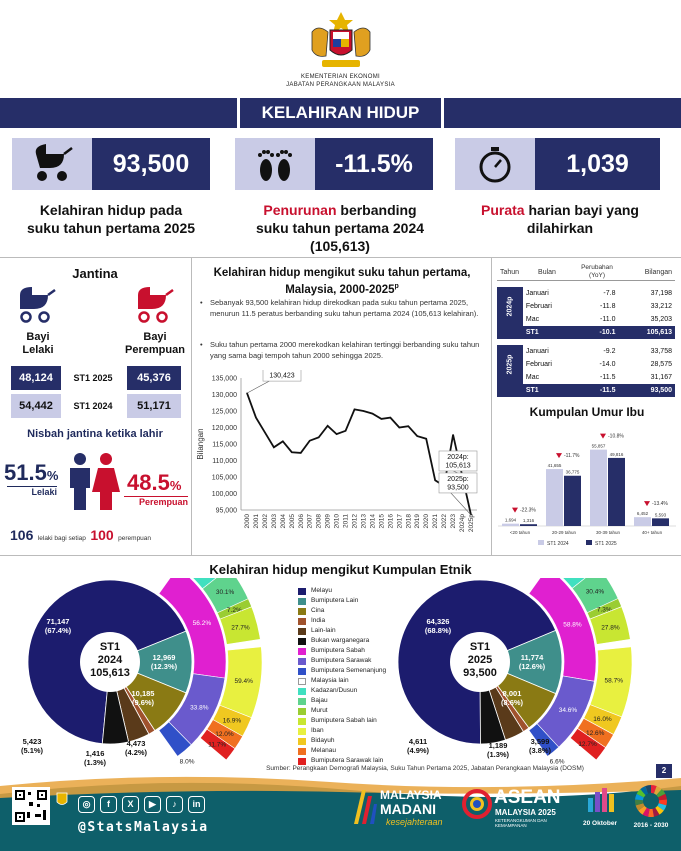 The height and width of the screenshot is (851, 681). Describe the element at coordinates (604, 610) in the screenshot. I see `subslice-label: 7.3%` at that location.